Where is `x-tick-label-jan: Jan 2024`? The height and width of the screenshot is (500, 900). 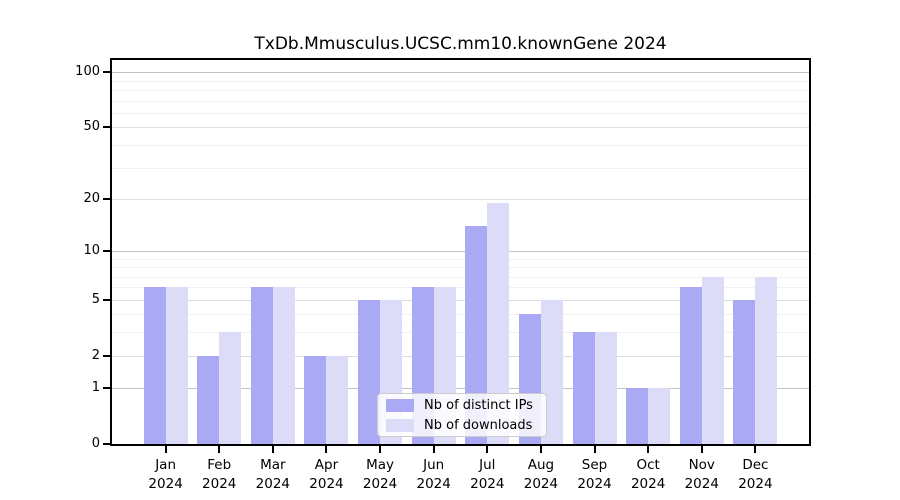
x-tick-label-jan: Jan 2024 is located at coordinates (166, 475).